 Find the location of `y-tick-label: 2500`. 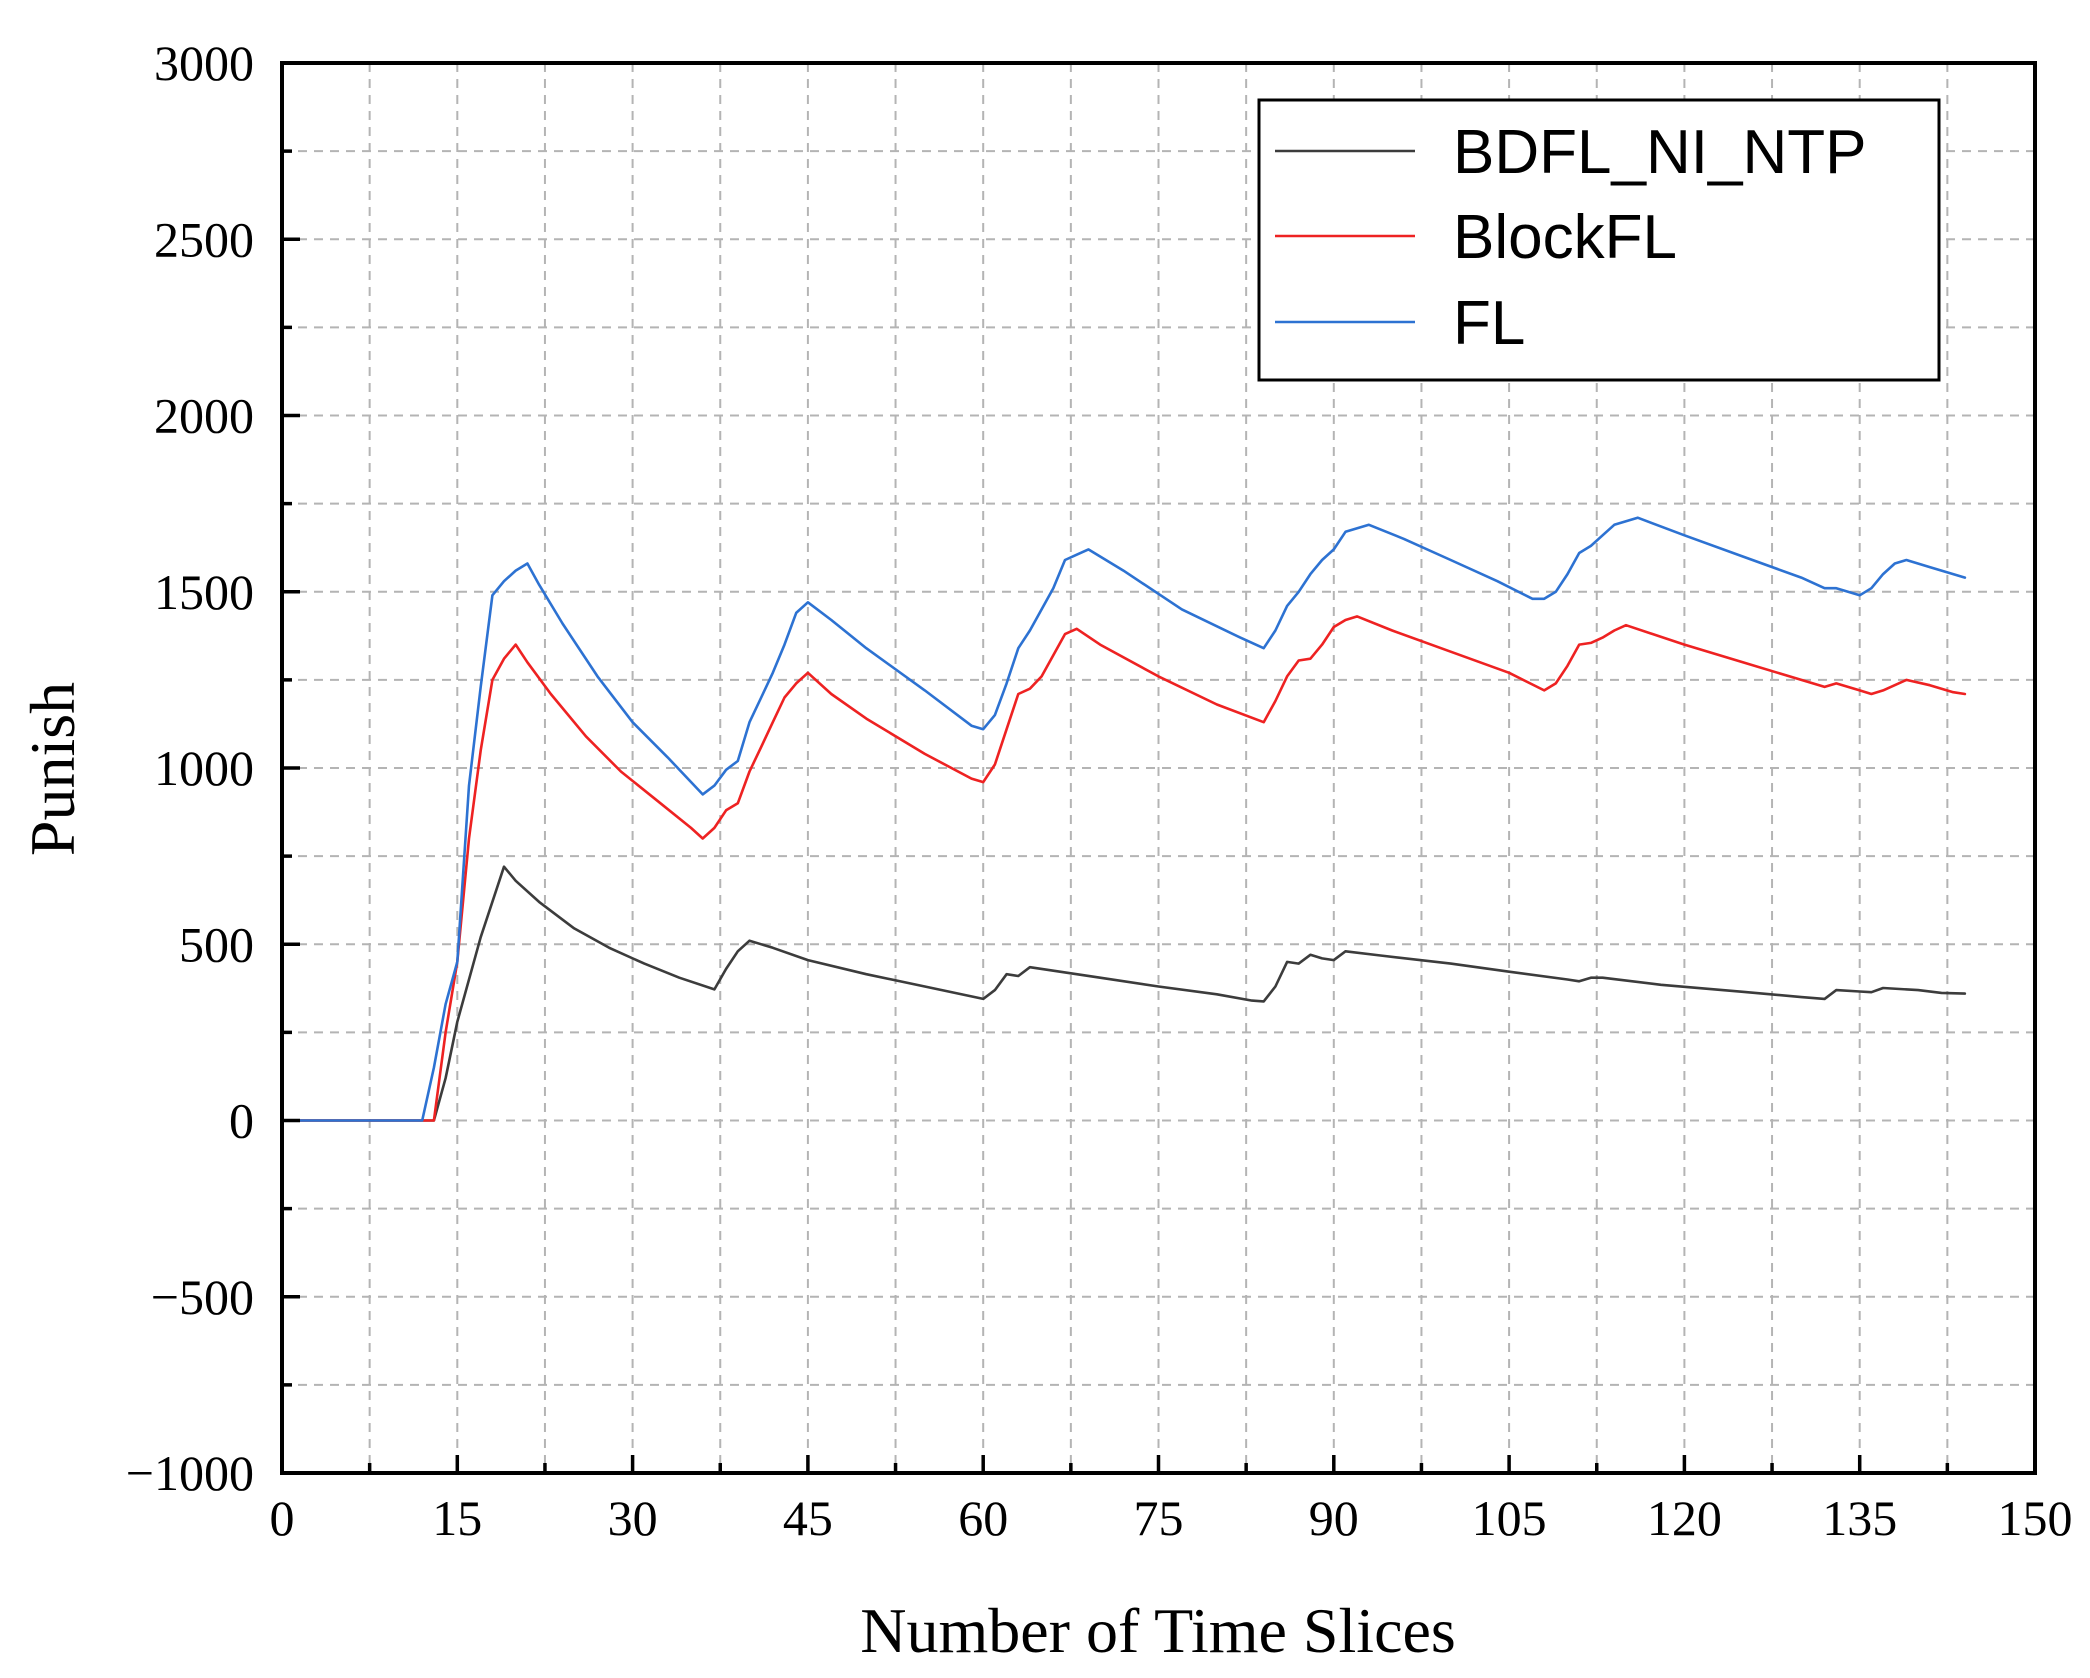

y-tick-label: 2500 is located at coordinates (204, 239).